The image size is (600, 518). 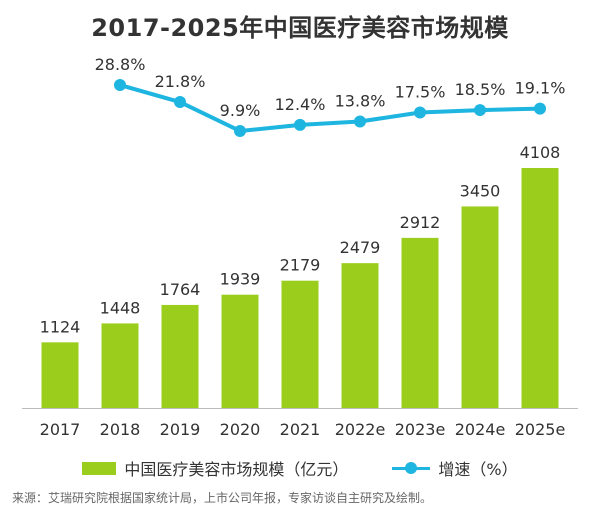 What do you see at coordinates (360, 247) in the screenshot?
I see `bar-value-label-2022e: 2479` at bounding box center [360, 247].